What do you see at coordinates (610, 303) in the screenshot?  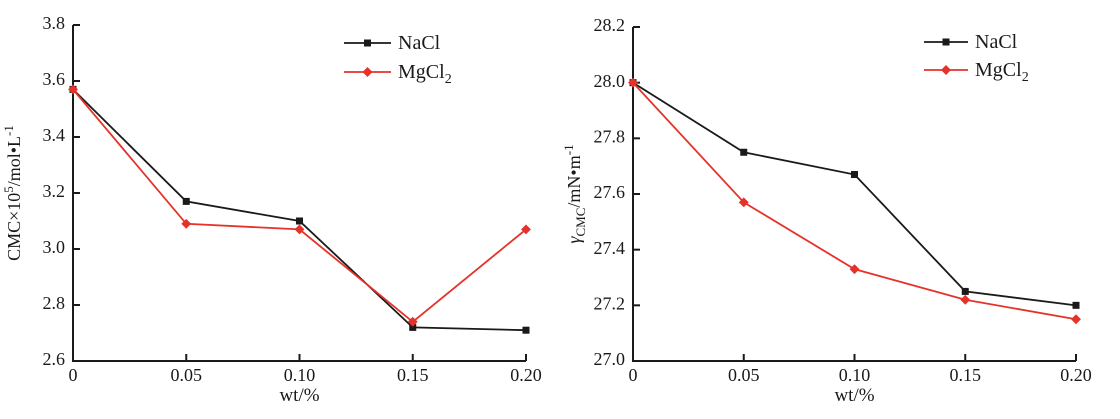 I see `y-tick-label: 27.2` at bounding box center [610, 303].